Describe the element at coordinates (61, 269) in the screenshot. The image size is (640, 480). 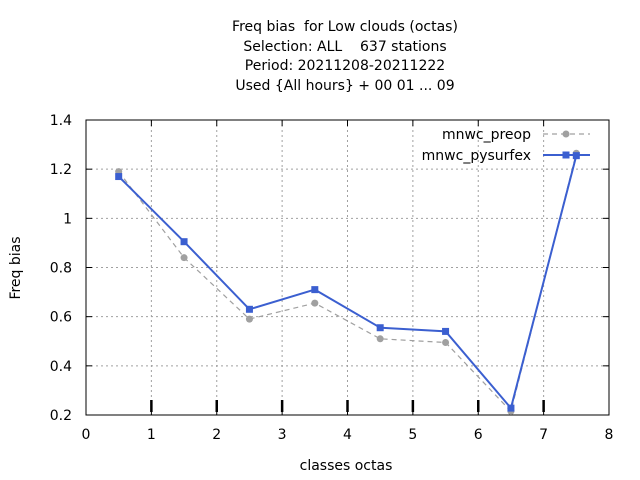
I see `y-tick-label: 0.8` at that location.